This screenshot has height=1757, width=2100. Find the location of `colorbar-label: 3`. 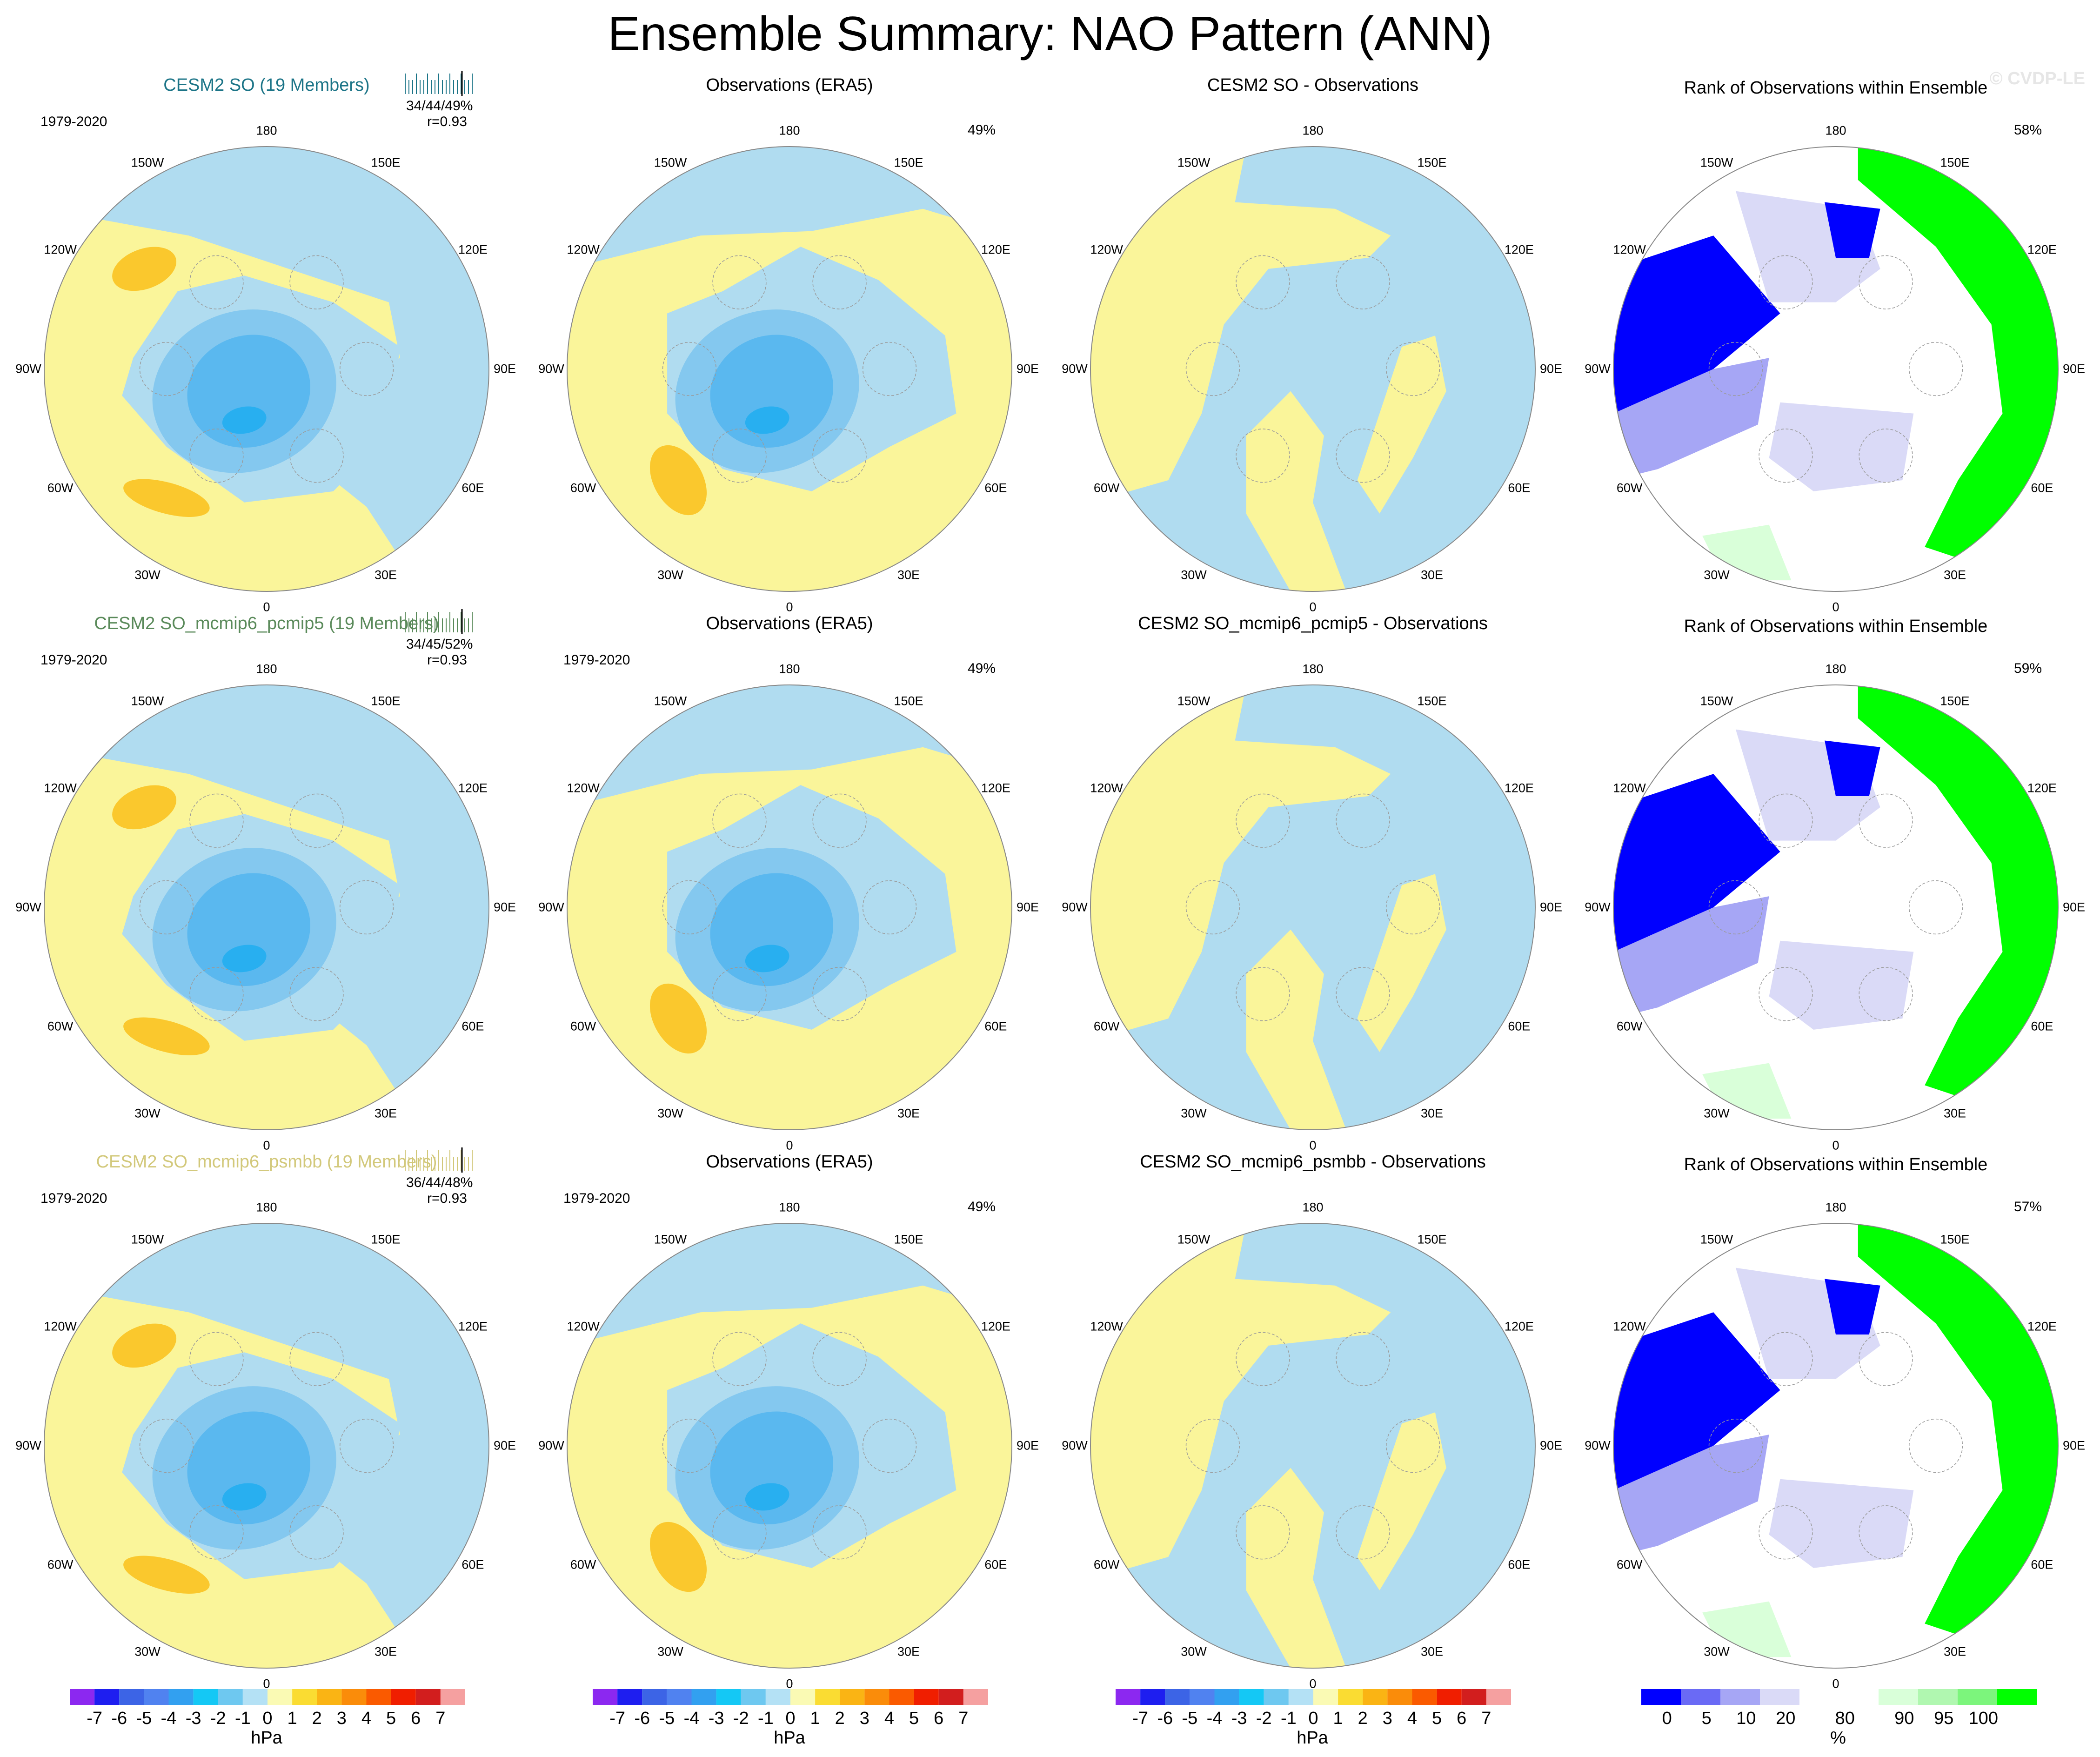

colorbar-label: 3 is located at coordinates (1387, 1718).